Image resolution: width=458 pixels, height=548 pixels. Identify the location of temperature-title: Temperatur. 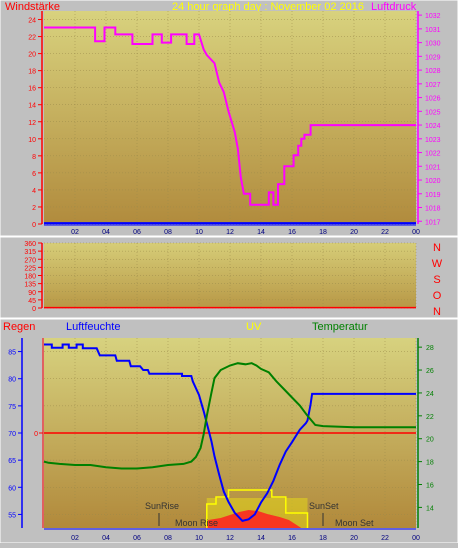
(340, 327).